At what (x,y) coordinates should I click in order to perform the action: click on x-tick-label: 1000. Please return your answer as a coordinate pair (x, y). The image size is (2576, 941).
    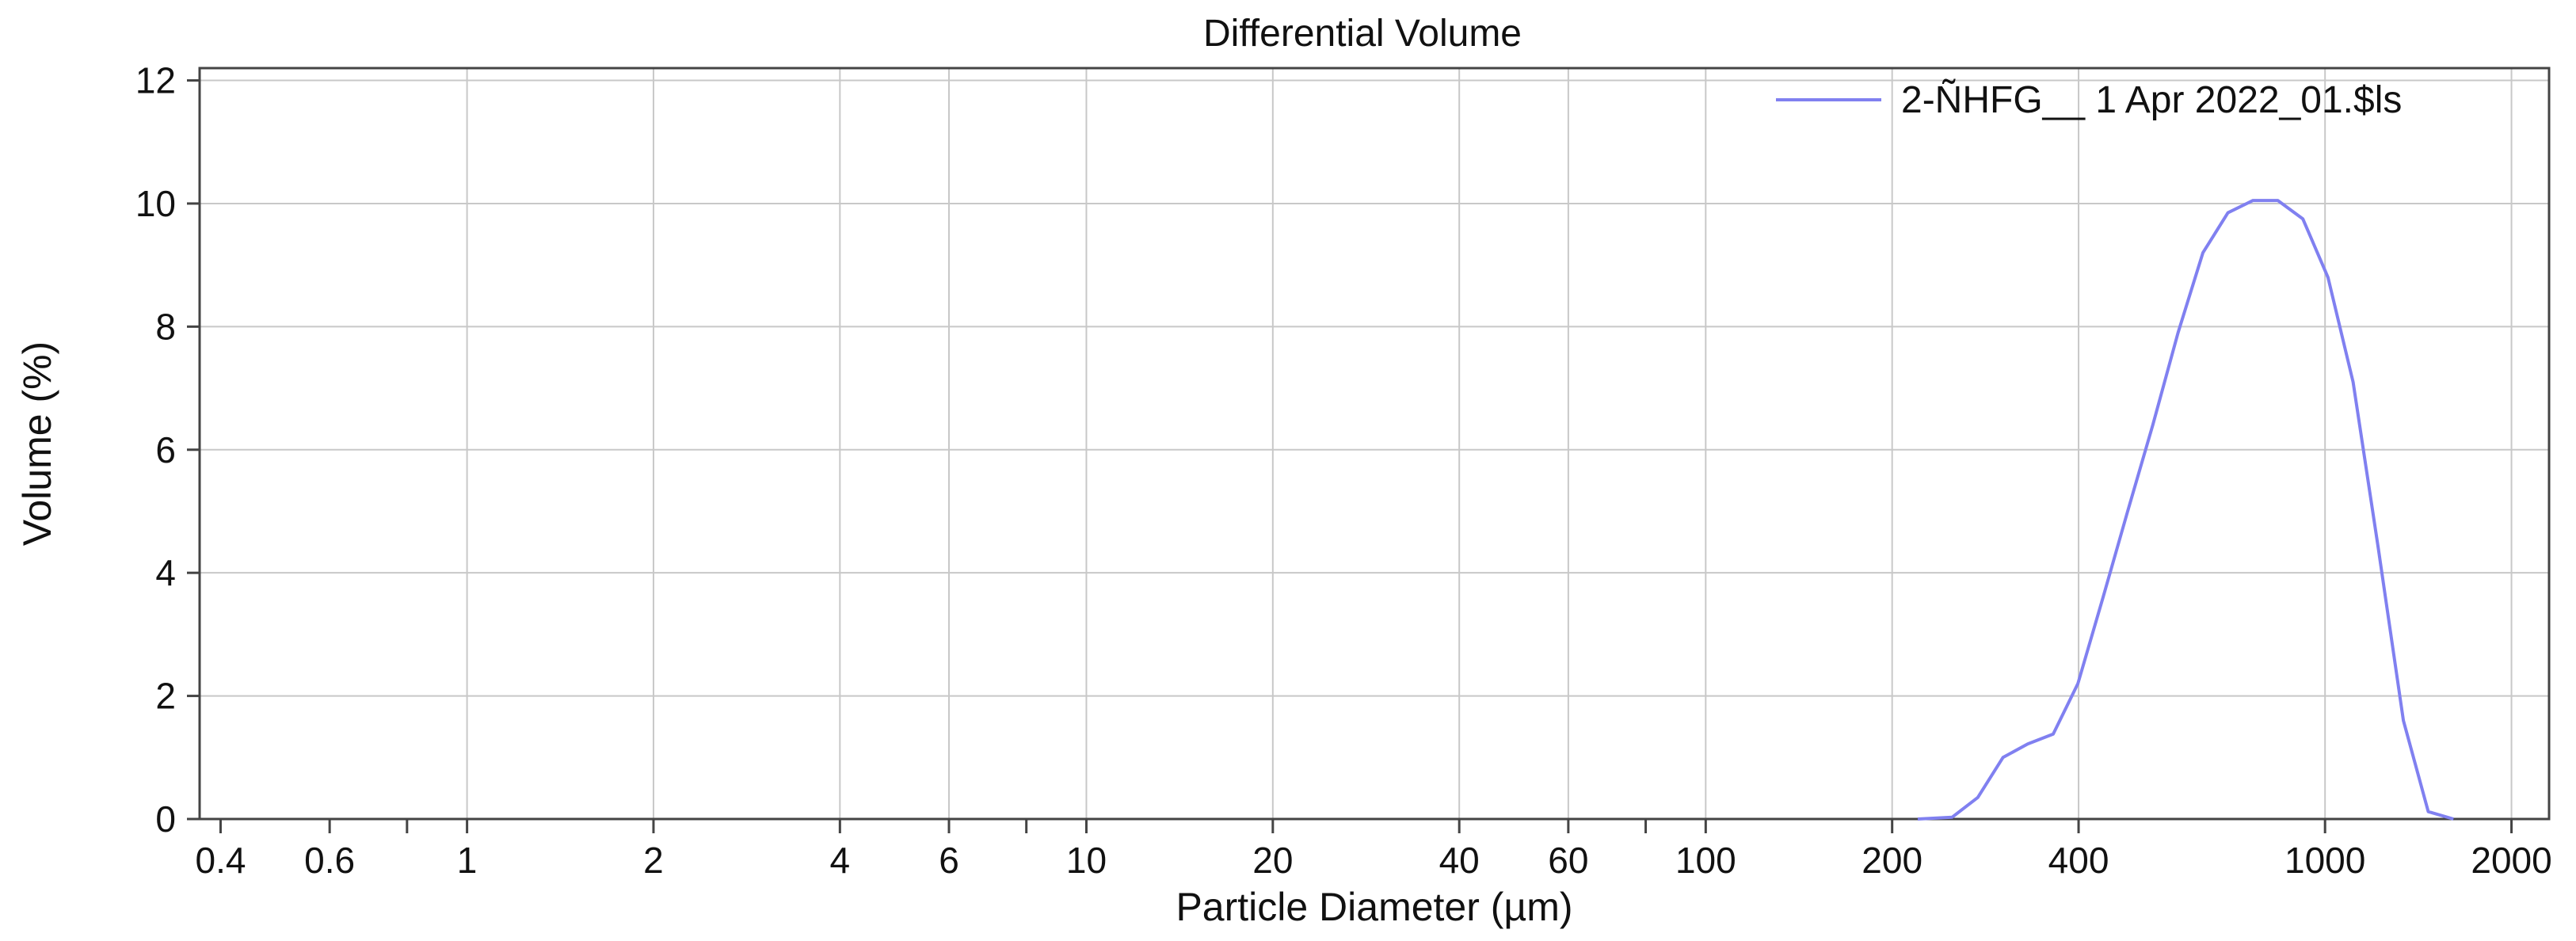
    Looking at the image, I should click on (2324, 860).